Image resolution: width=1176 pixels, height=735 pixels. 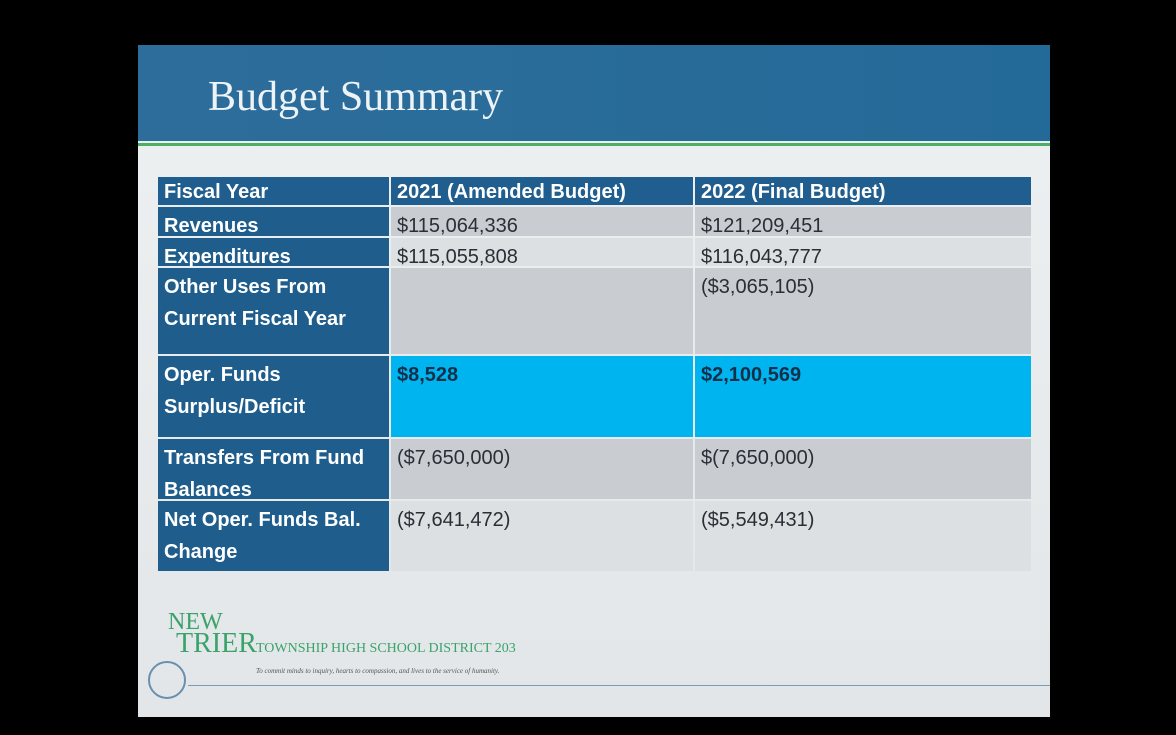 I want to click on row-label: Transfers From Fund Balances, so click(x=273, y=470).